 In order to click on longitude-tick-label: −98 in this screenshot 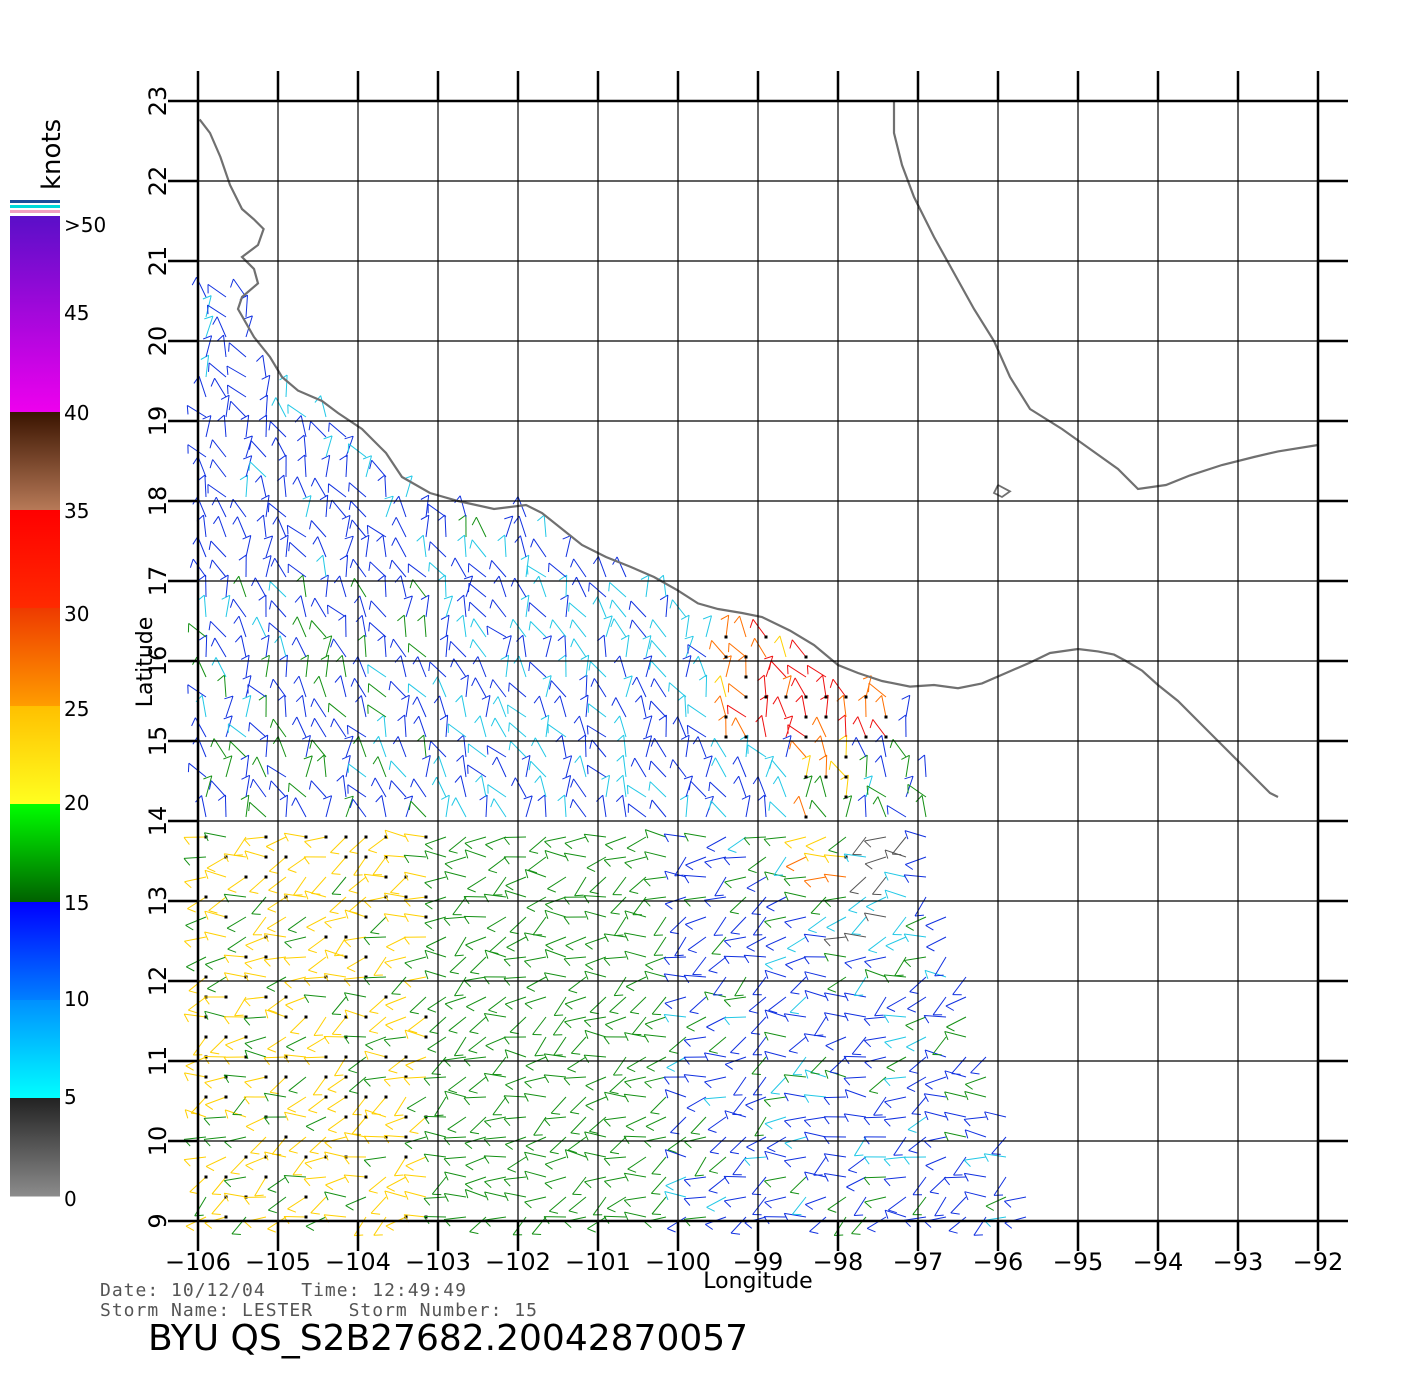, I will do `click(838, 1262)`.